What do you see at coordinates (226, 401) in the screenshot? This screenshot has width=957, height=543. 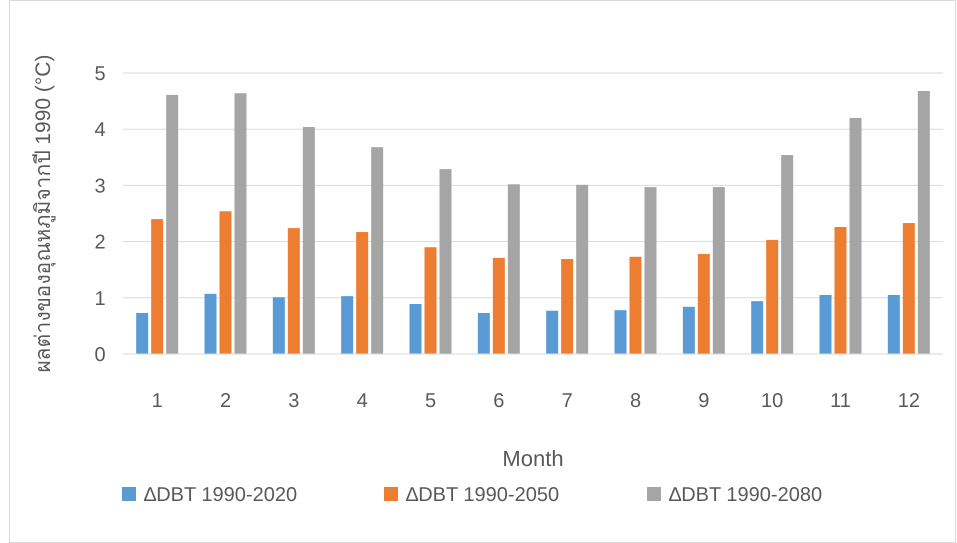 I see `x-tick-label: 2` at bounding box center [226, 401].